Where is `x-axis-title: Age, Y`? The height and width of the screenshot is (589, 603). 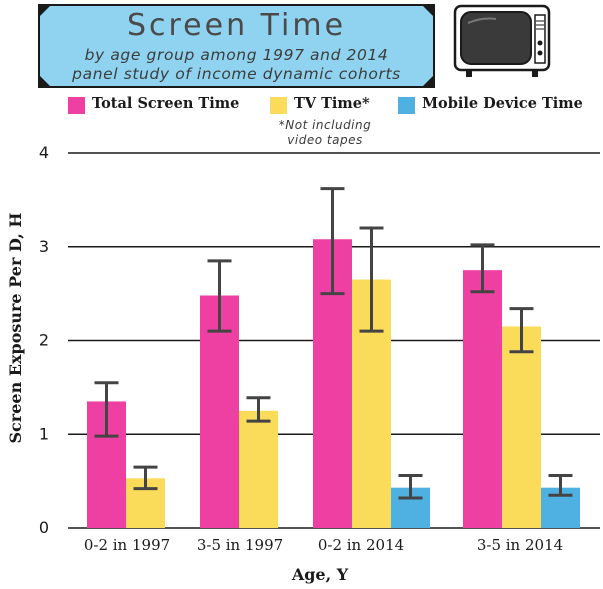
x-axis-title: Age, Y is located at coordinates (320, 574).